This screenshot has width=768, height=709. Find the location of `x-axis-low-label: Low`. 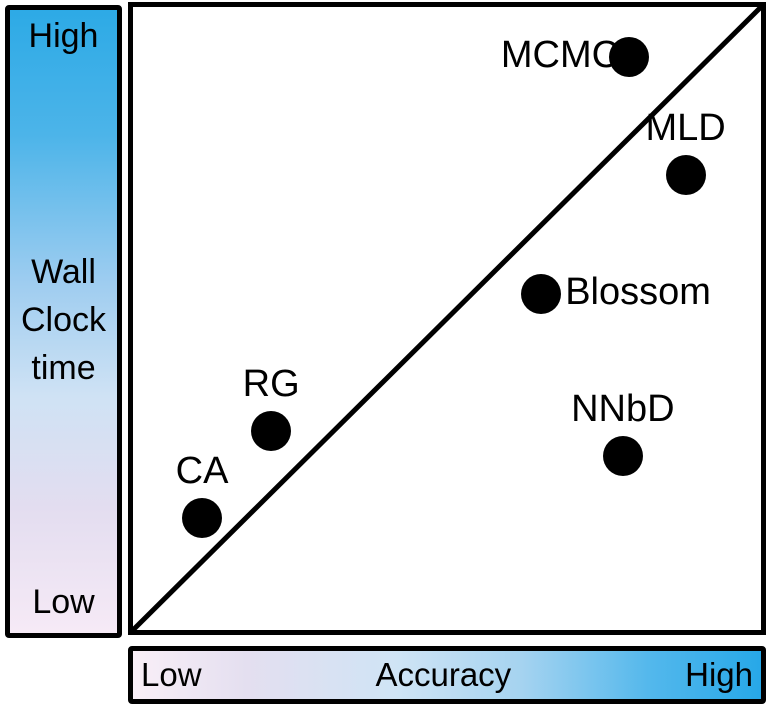

x-axis-low-label: Low is located at coordinates (171, 674).